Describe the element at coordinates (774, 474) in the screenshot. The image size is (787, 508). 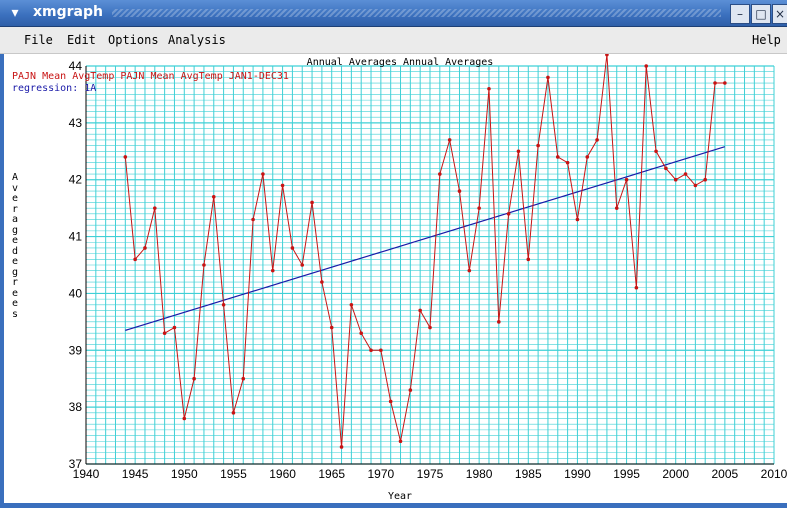
I see `x-tick-label: 2010` at that location.